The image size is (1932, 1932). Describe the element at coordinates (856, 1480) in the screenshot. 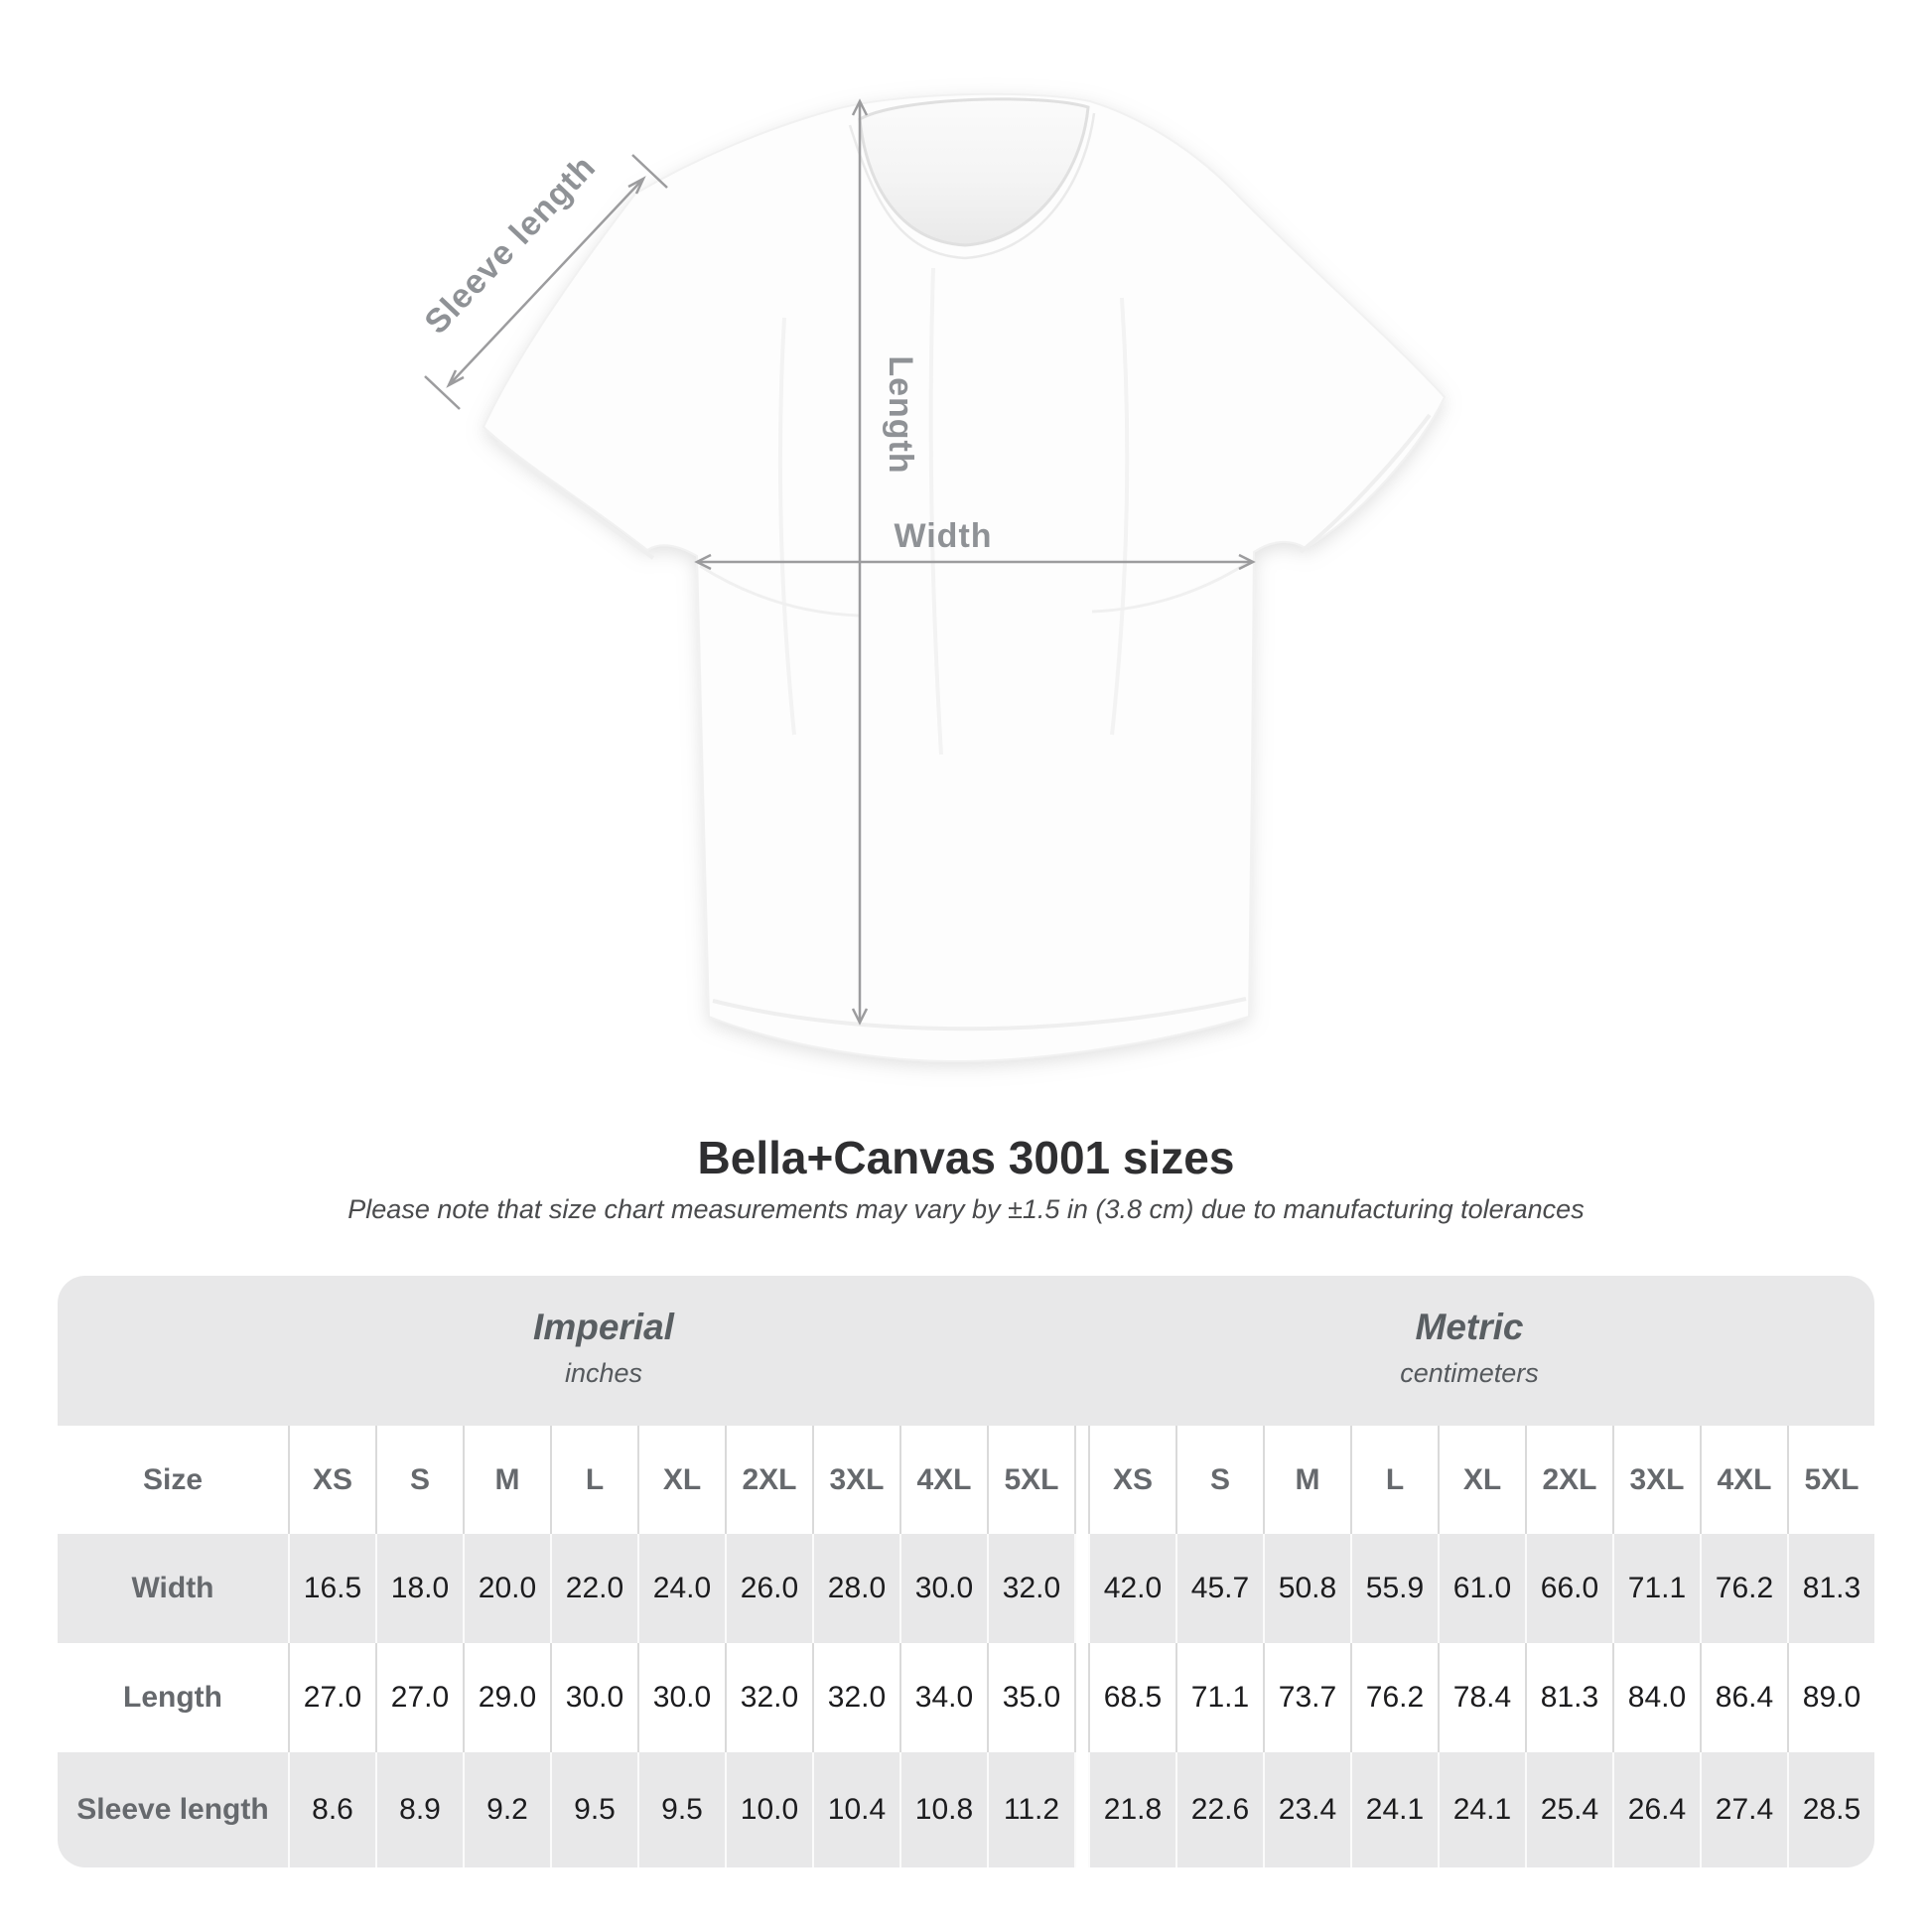

I see `size-header-imperial: 3XL` at that location.